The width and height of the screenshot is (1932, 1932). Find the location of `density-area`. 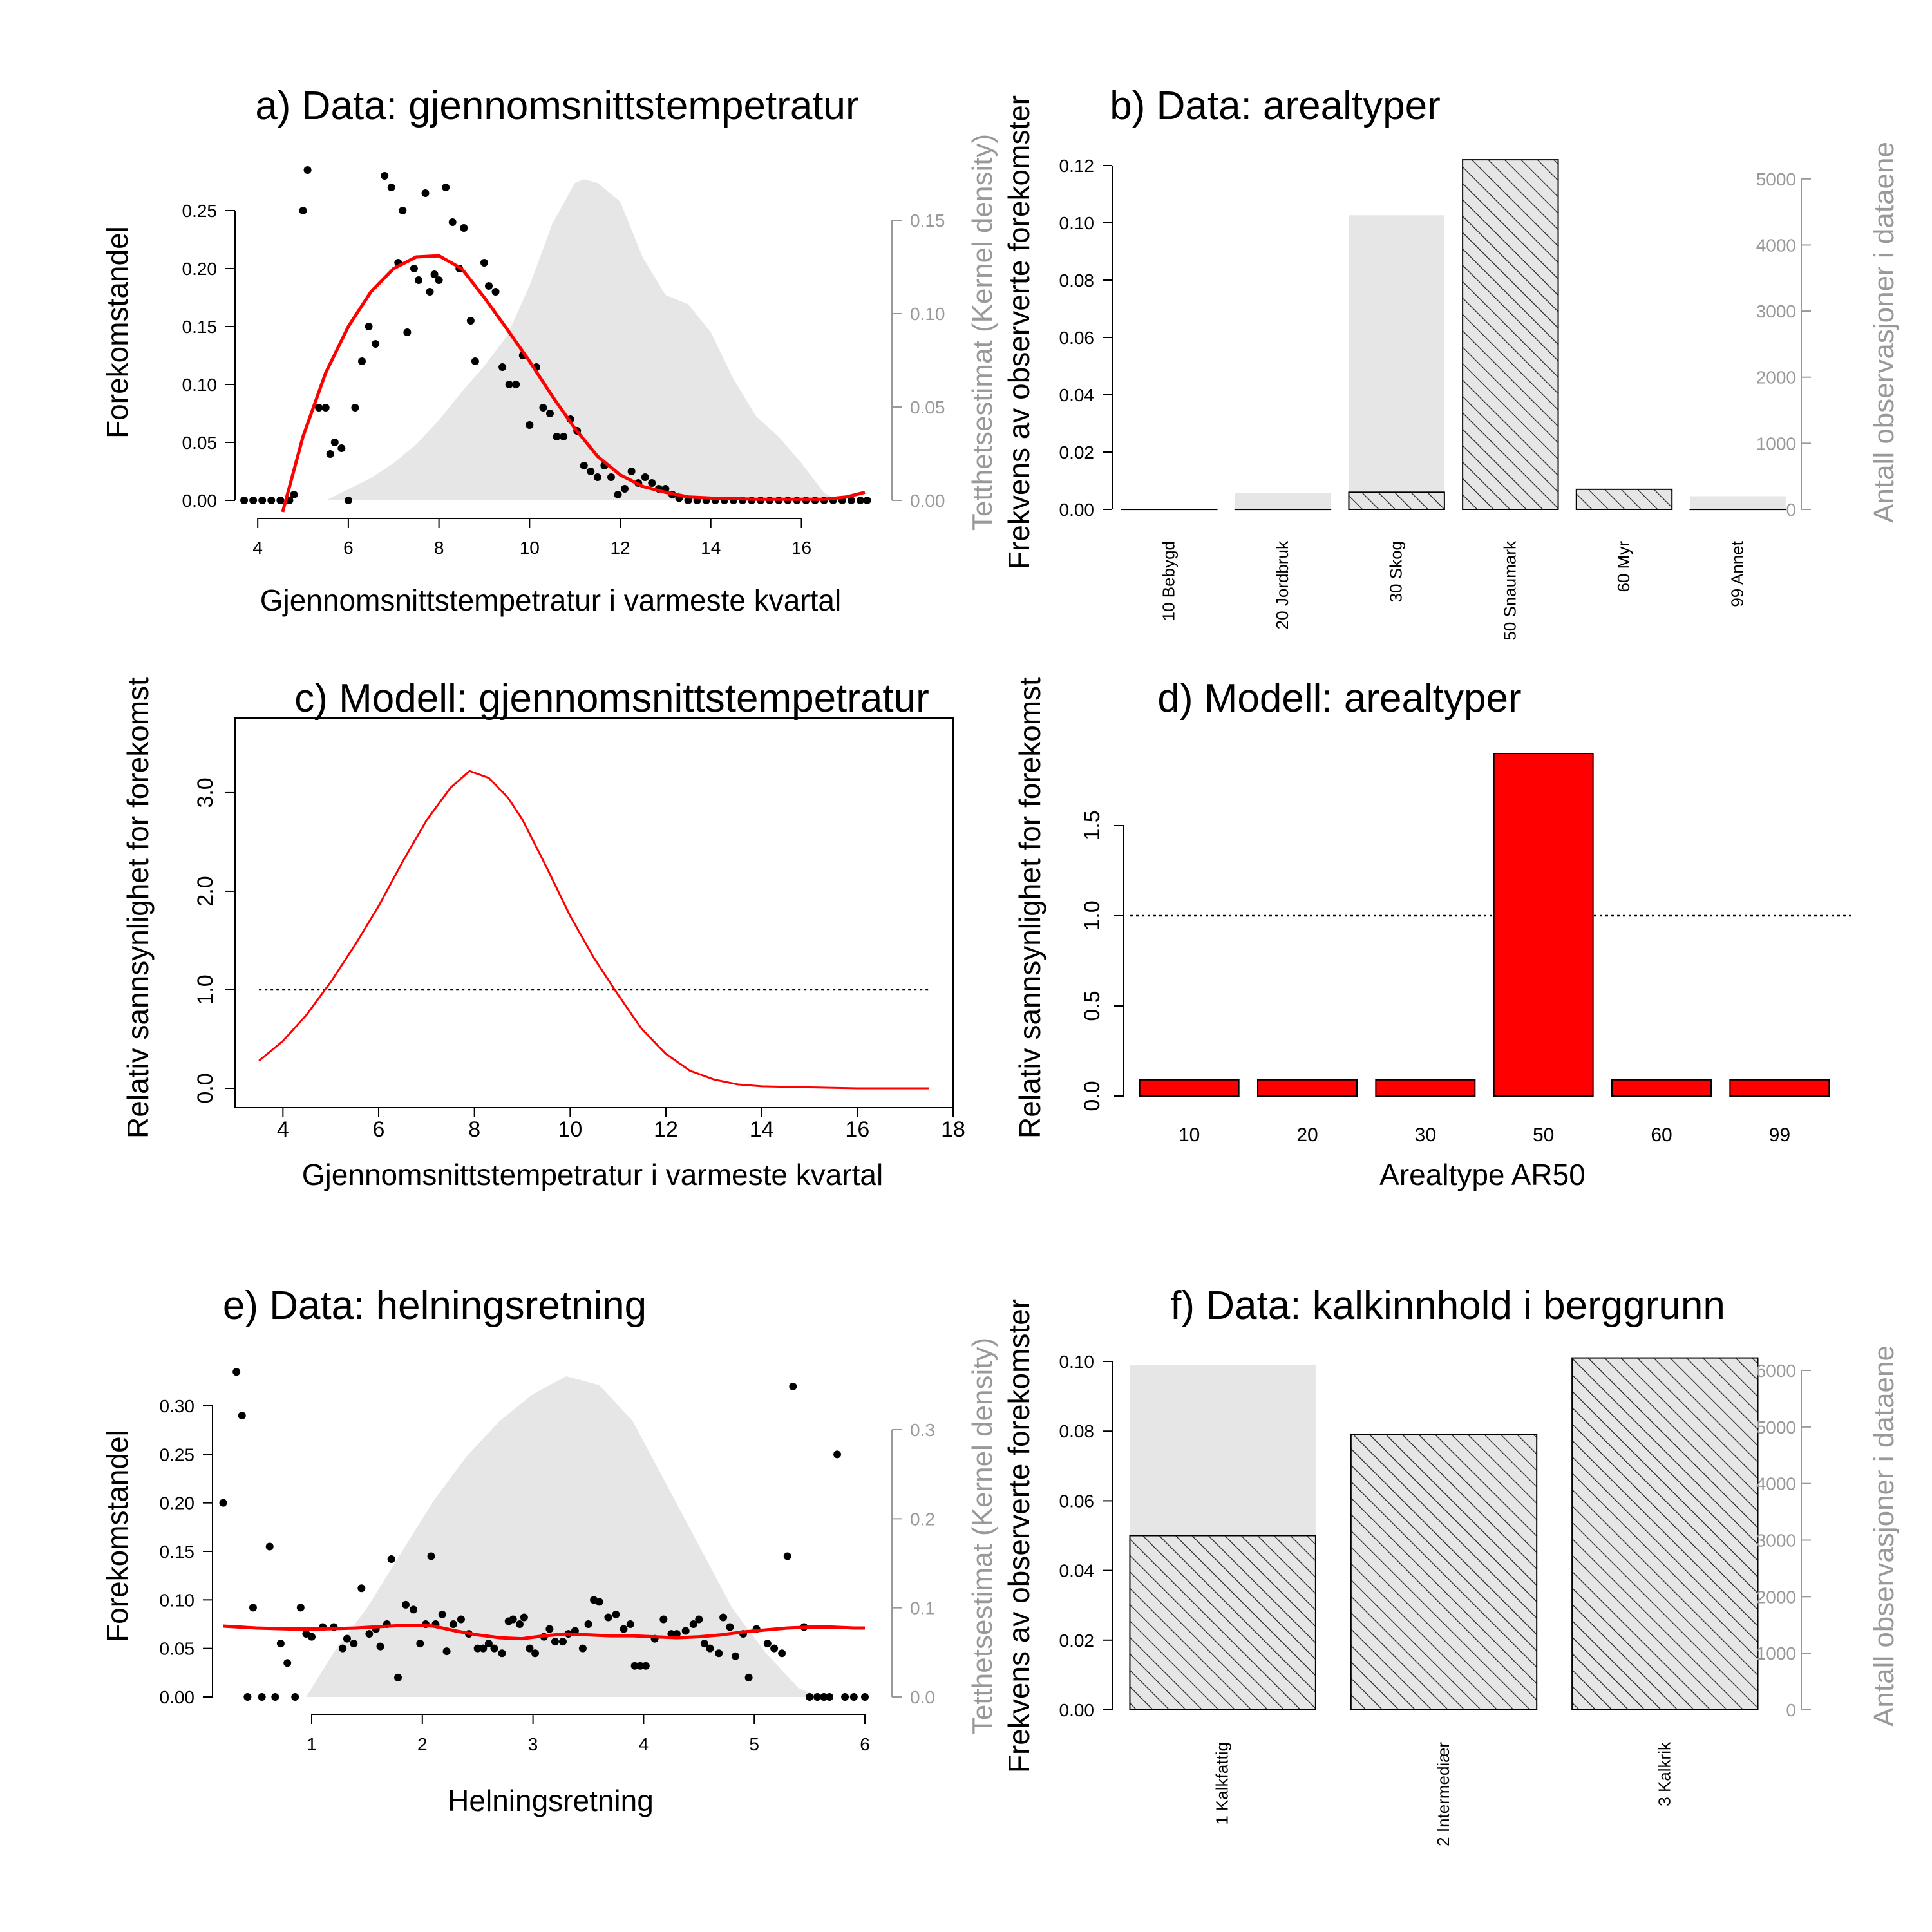

density-area is located at coordinates (581, 339).